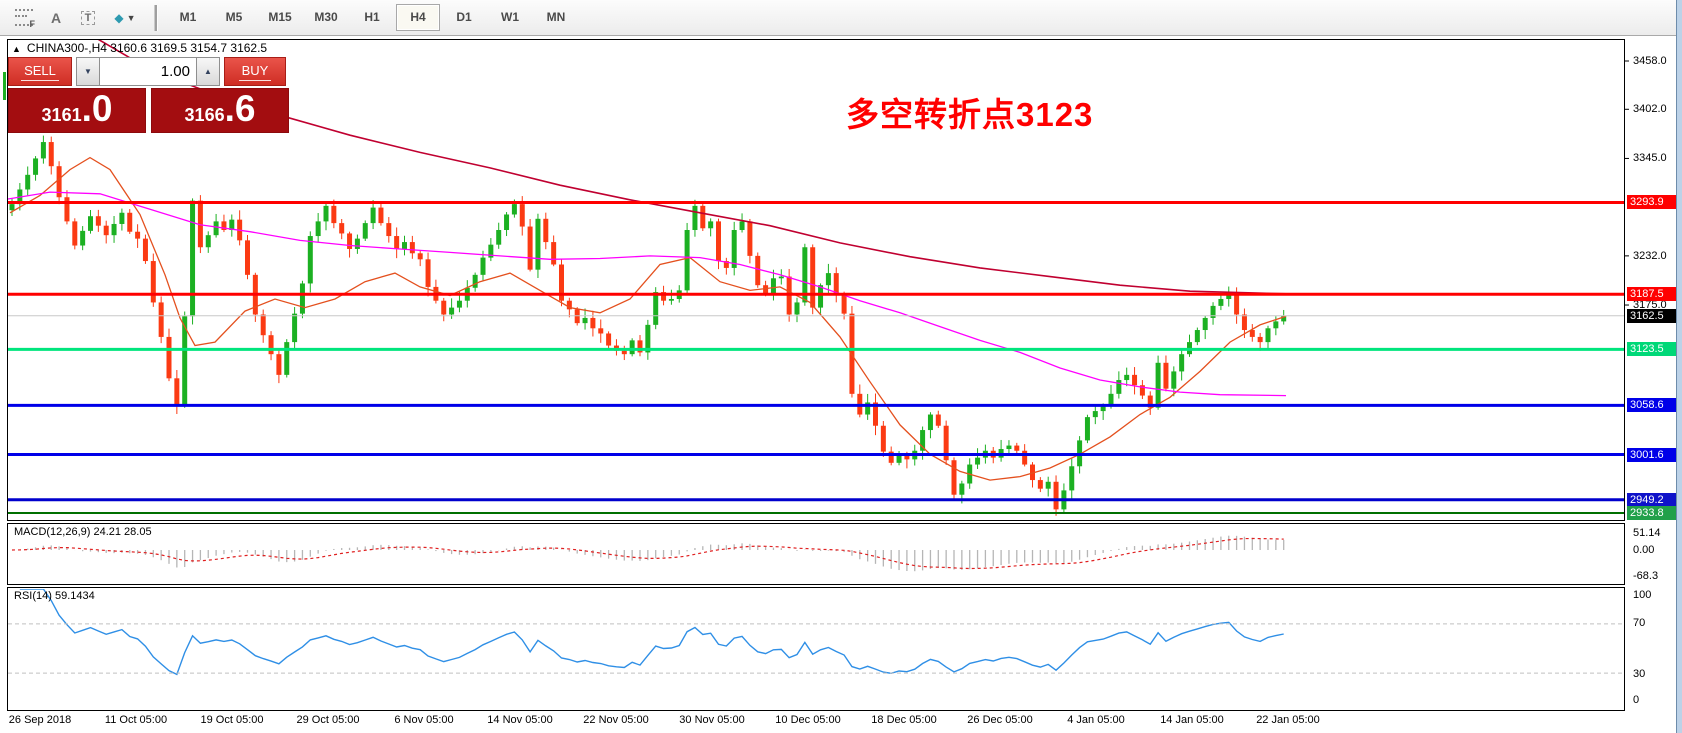 The height and width of the screenshot is (733, 1682). What do you see at coordinates (188, 17) in the screenshot?
I see `tab-timeframe-M1: M1` at bounding box center [188, 17].